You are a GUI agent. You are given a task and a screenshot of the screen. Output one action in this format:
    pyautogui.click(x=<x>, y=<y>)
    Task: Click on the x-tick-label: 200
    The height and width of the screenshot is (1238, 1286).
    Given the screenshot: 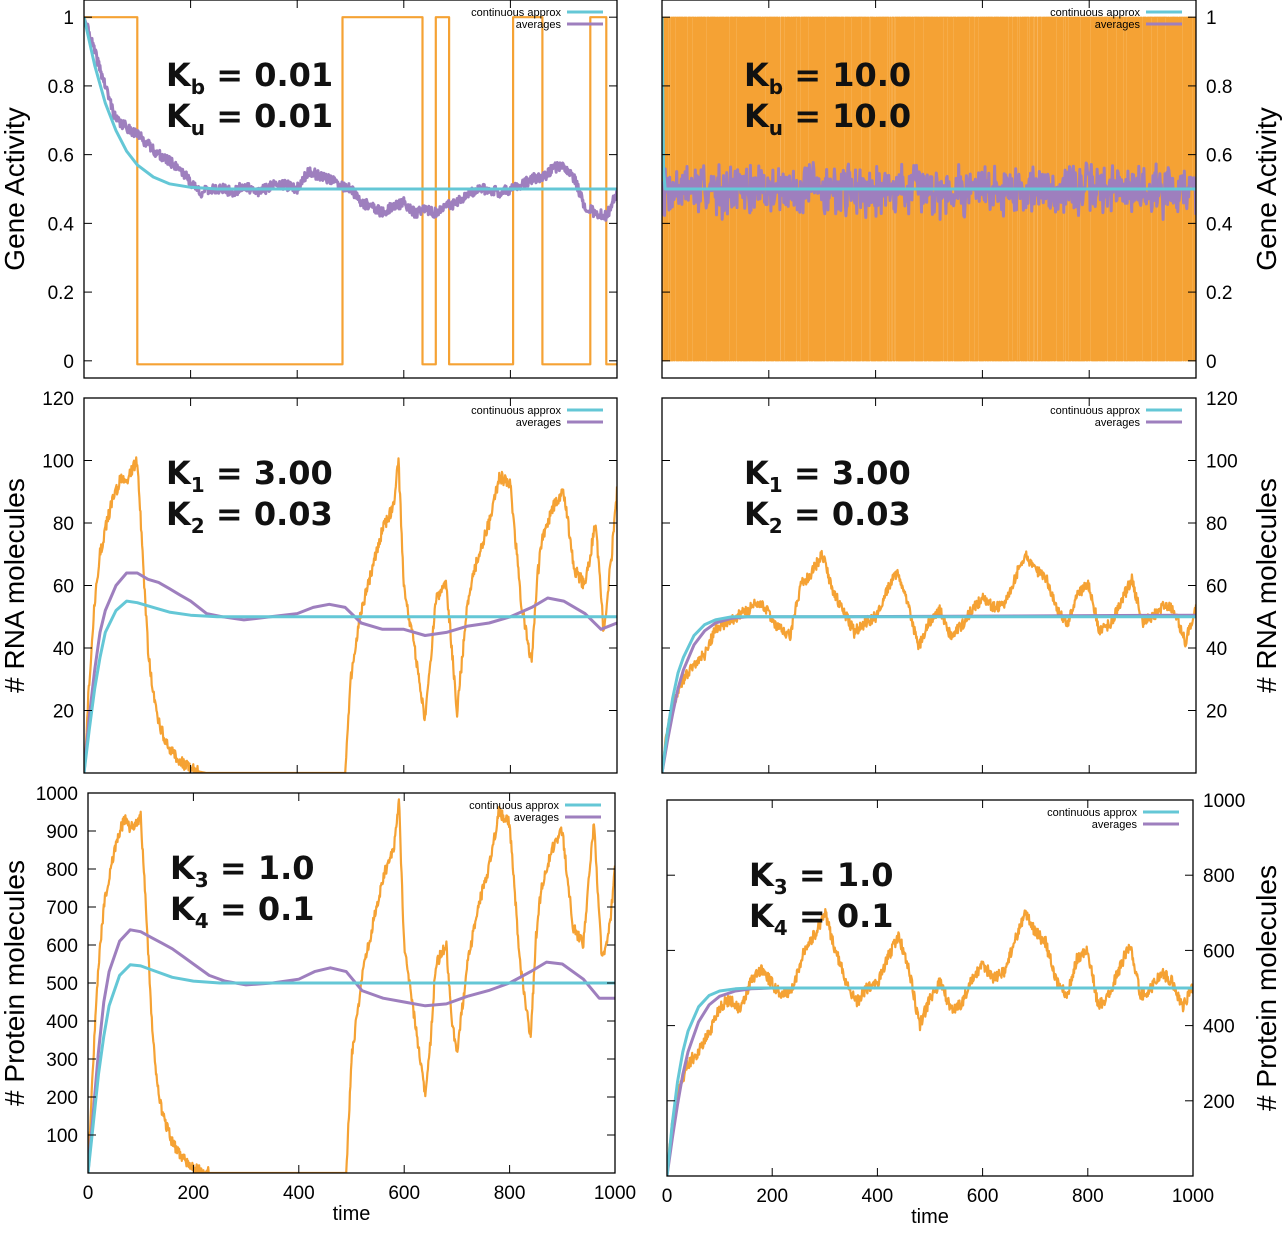 What is the action you would take?
    pyautogui.click(x=194, y=1193)
    